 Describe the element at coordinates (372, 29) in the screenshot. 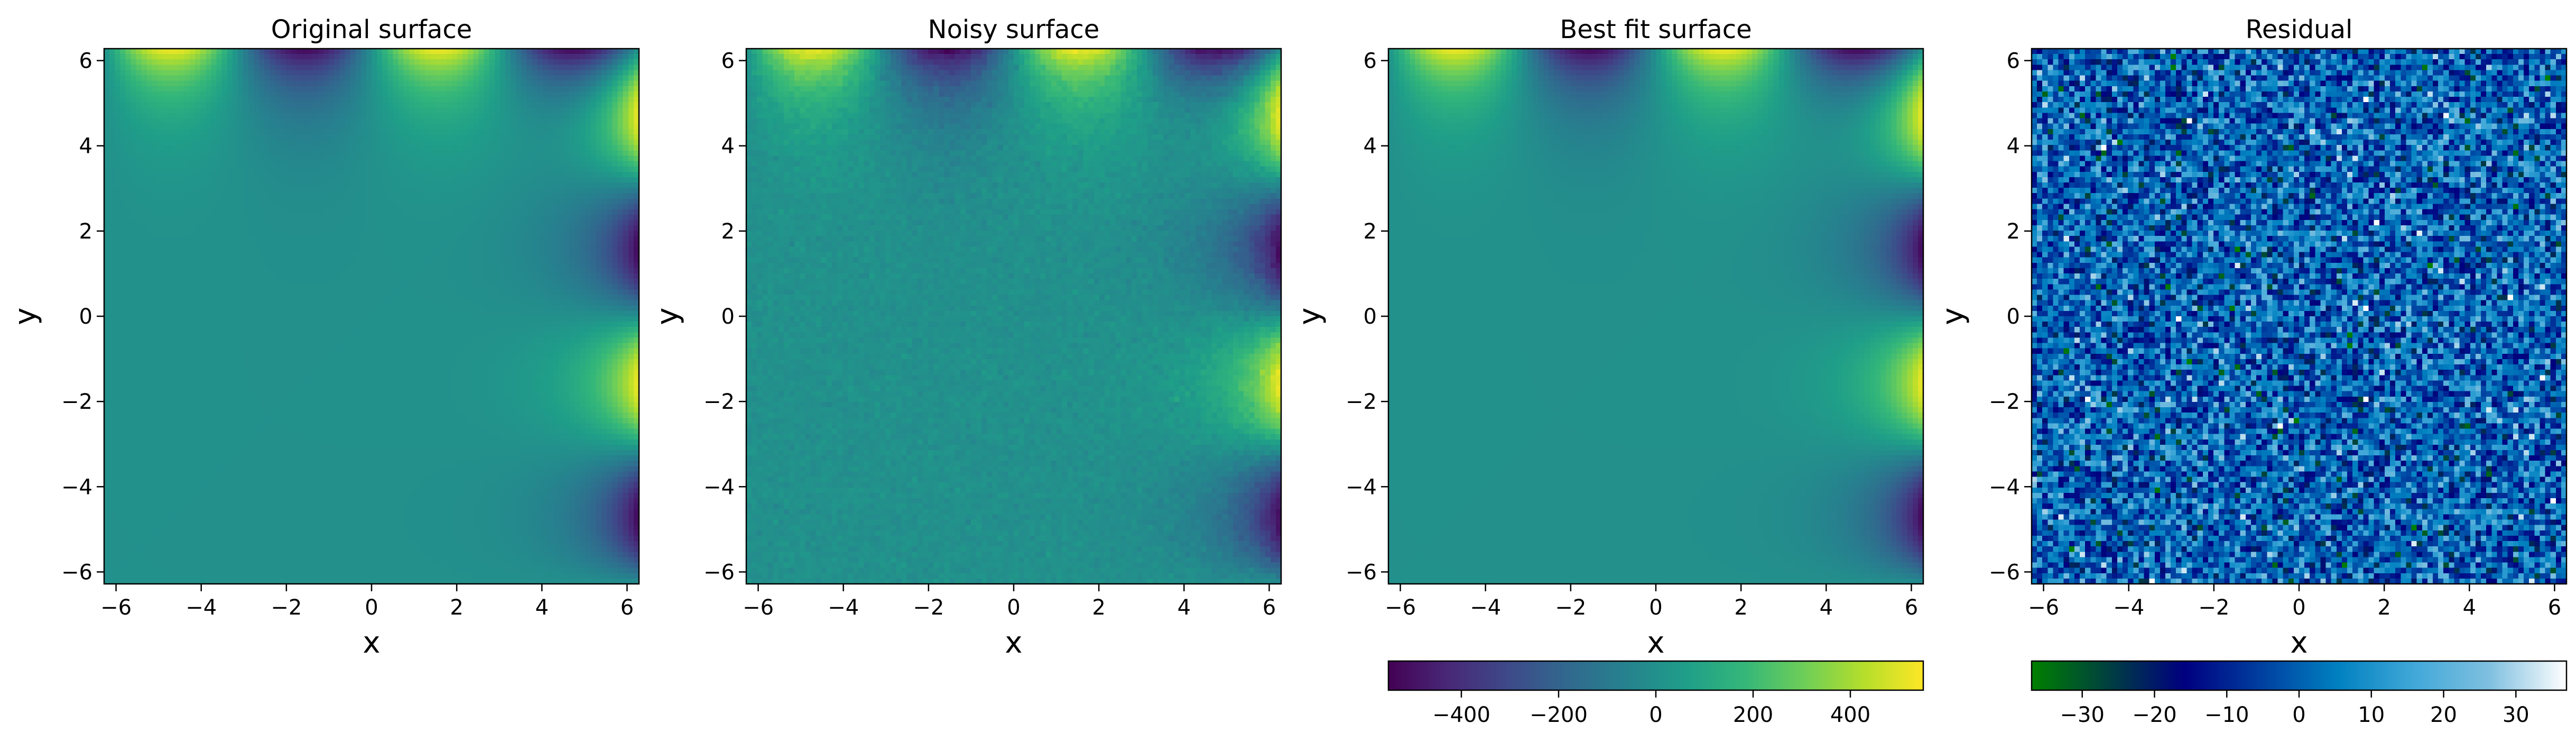

I see `panel-title: Original surface` at that location.